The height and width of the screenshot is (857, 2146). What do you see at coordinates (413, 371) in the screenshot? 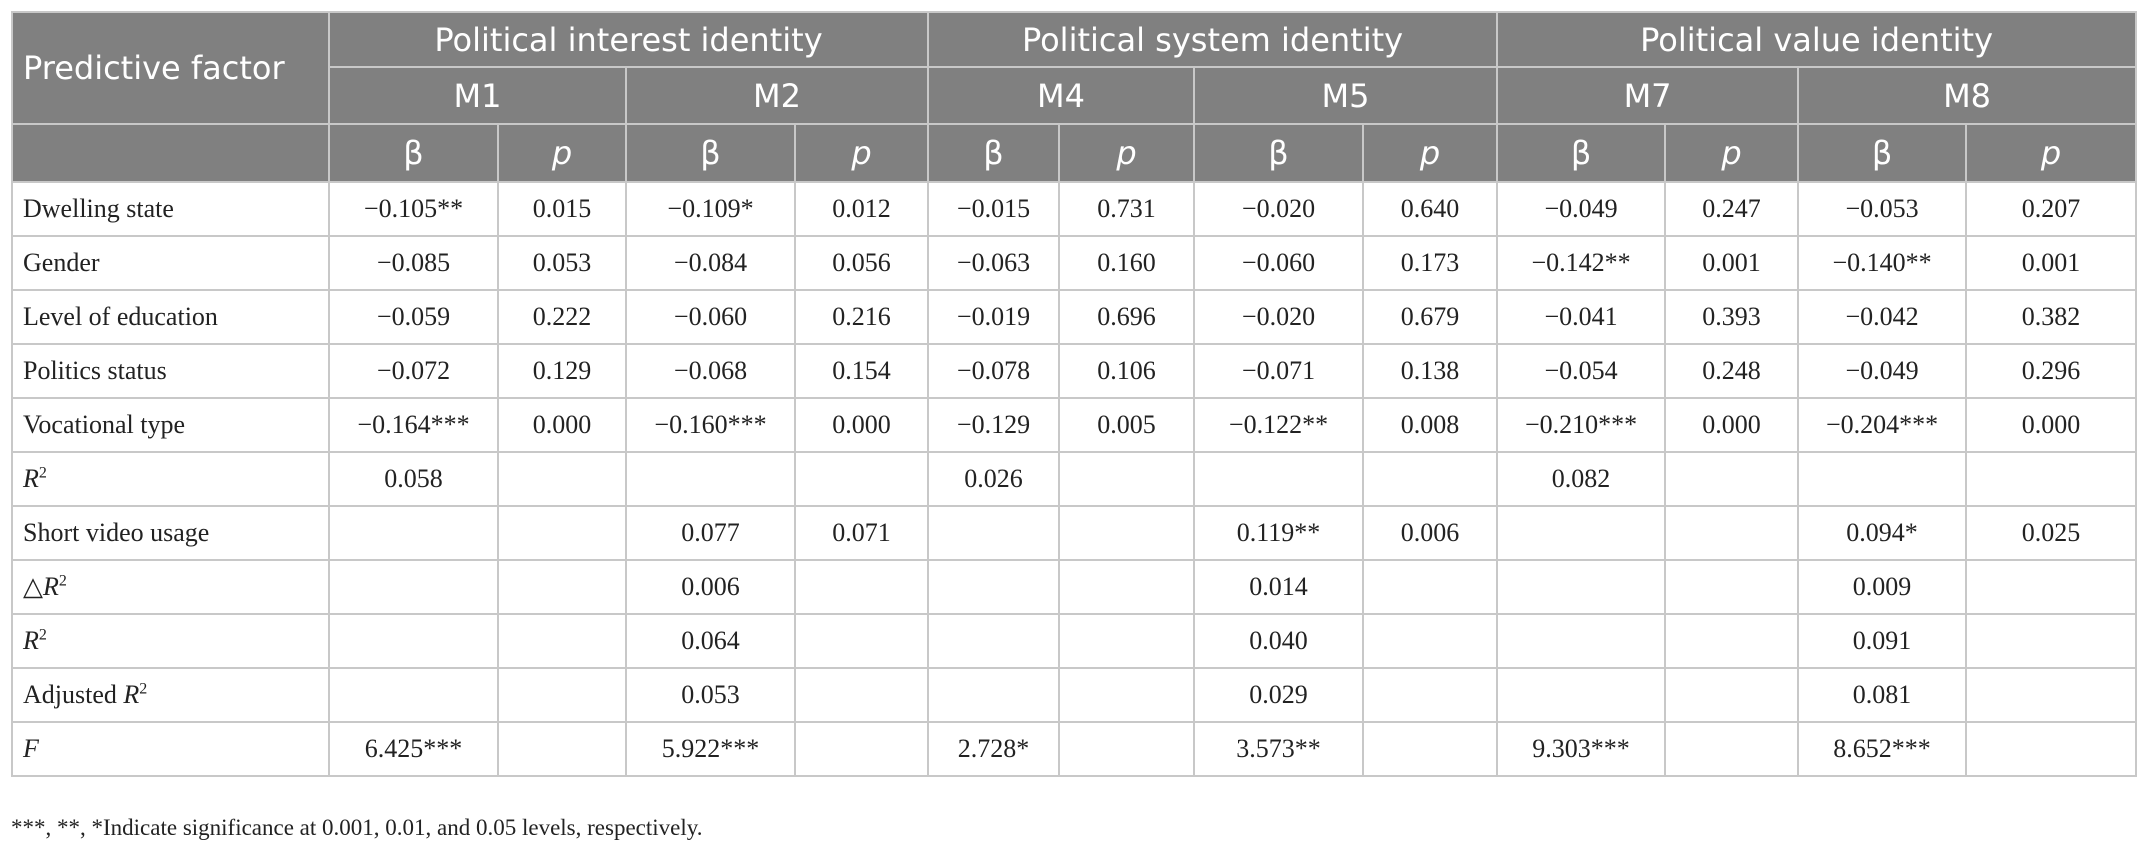
I see `cell: −0.072` at bounding box center [413, 371].